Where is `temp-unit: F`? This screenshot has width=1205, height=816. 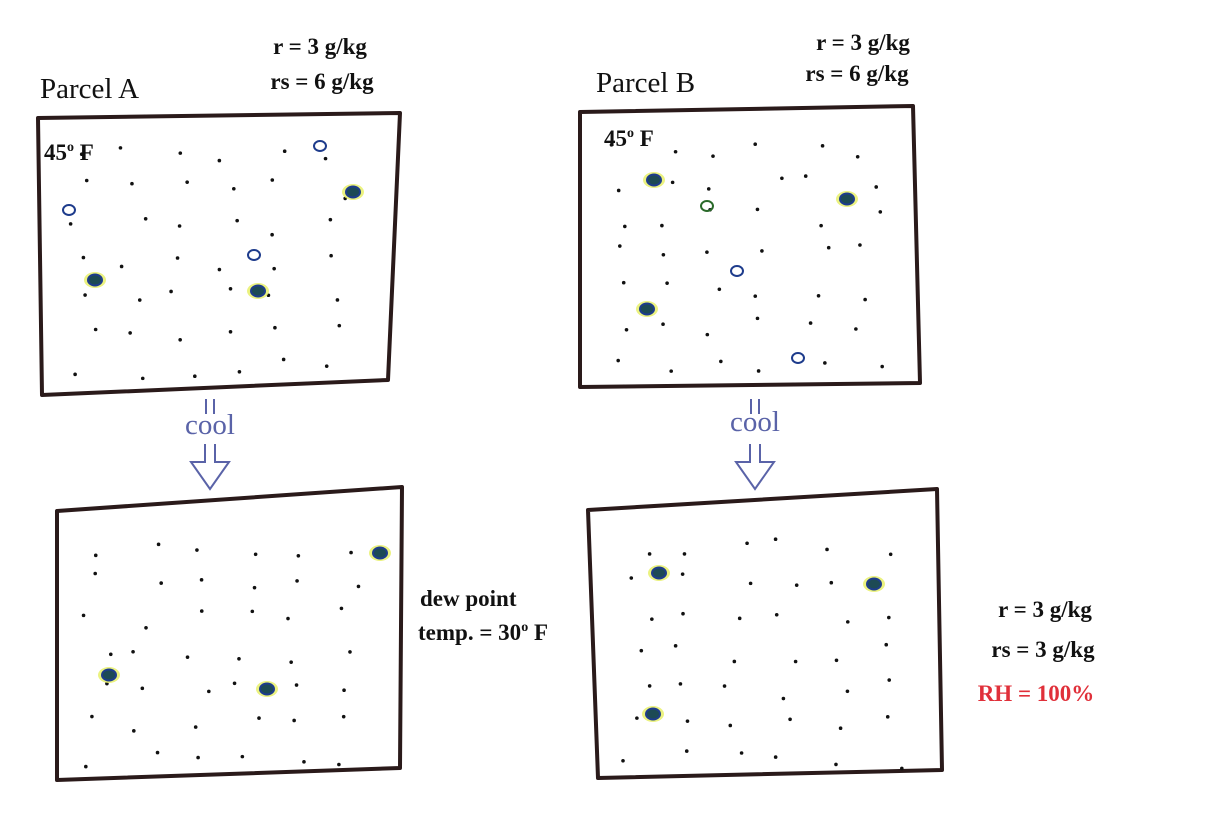
temp-unit: F is located at coordinates (644, 138).